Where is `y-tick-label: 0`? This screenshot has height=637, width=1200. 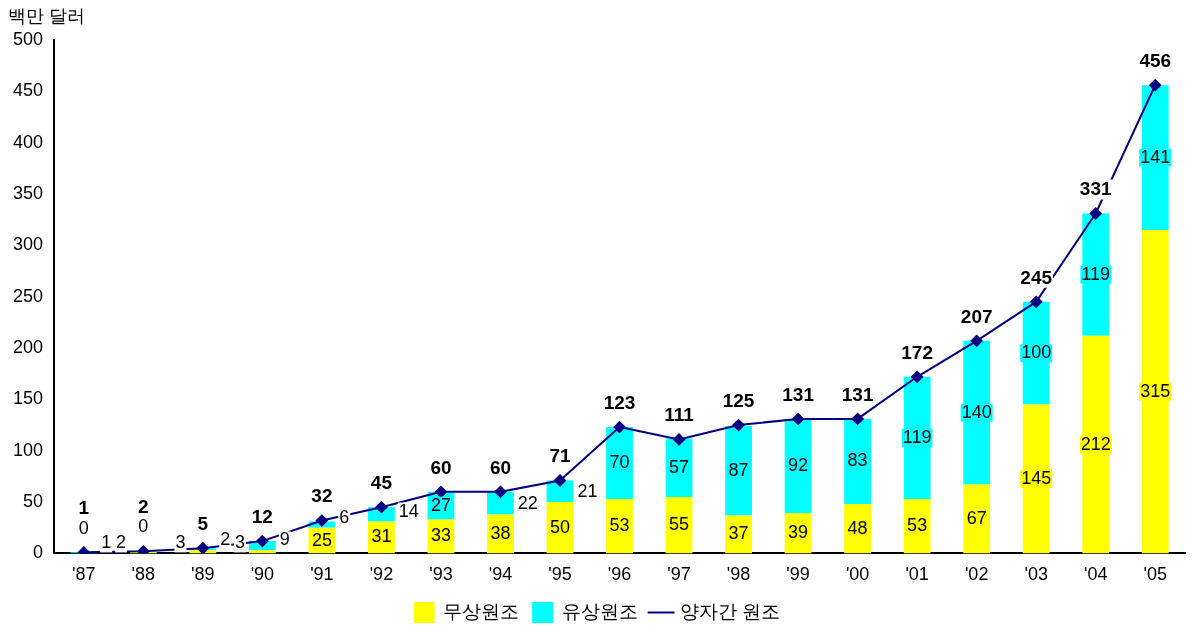 y-tick-label: 0 is located at coordinates (38, 552).